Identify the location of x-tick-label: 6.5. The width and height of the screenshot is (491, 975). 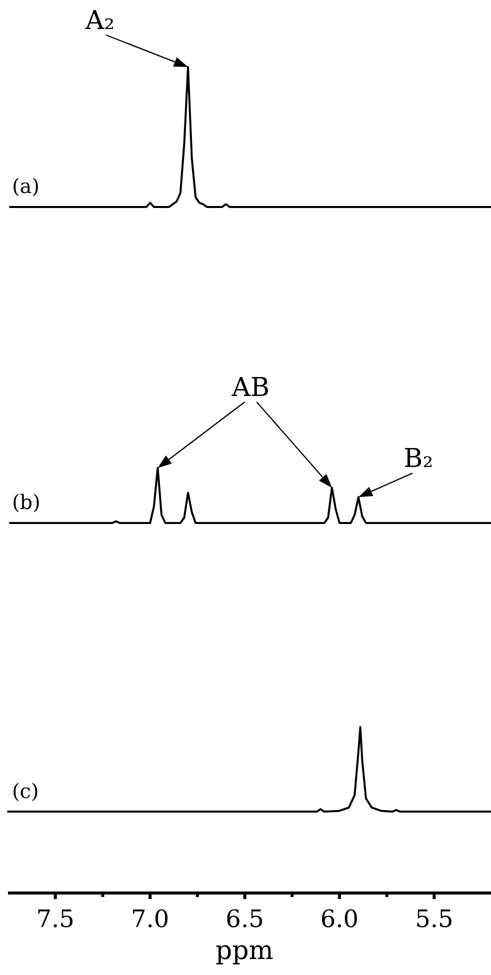
(245, 919).